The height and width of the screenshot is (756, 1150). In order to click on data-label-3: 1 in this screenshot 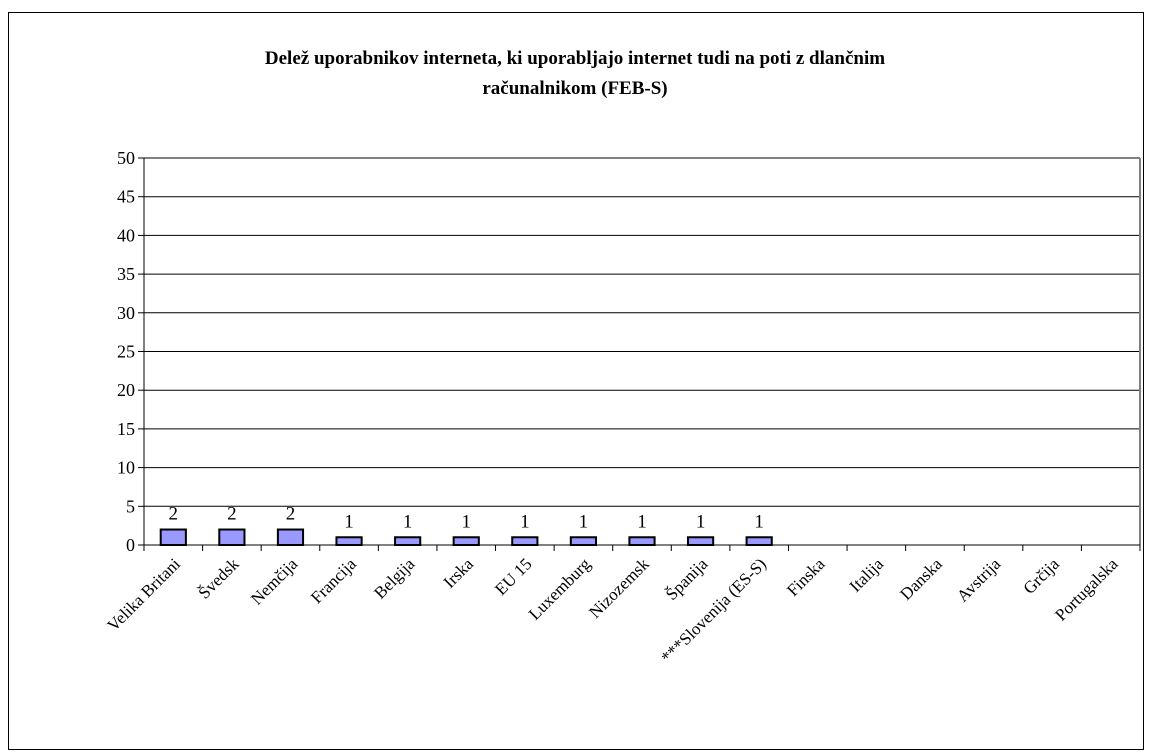, I will do `click(349, 521)`.